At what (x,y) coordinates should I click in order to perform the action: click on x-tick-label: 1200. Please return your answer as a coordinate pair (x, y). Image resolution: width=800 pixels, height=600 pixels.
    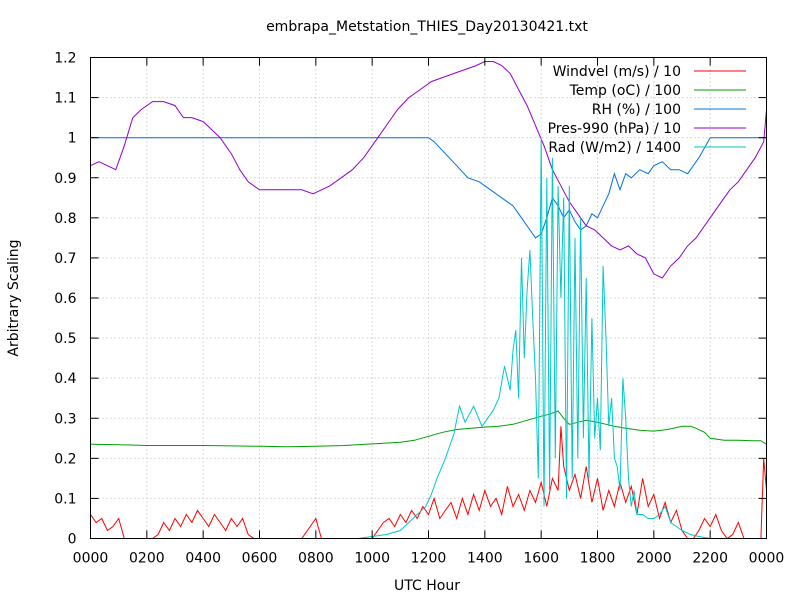
    Looking at the image, I should click on (429, 559).